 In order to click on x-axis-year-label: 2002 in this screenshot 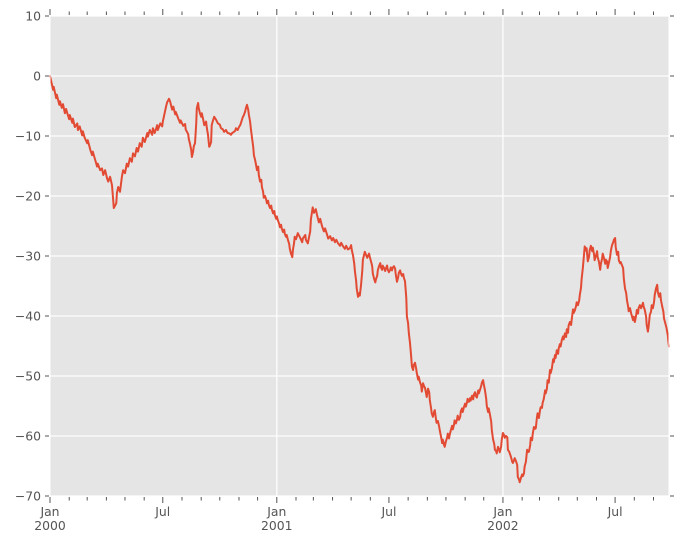, I will do `click(503, 525)`.